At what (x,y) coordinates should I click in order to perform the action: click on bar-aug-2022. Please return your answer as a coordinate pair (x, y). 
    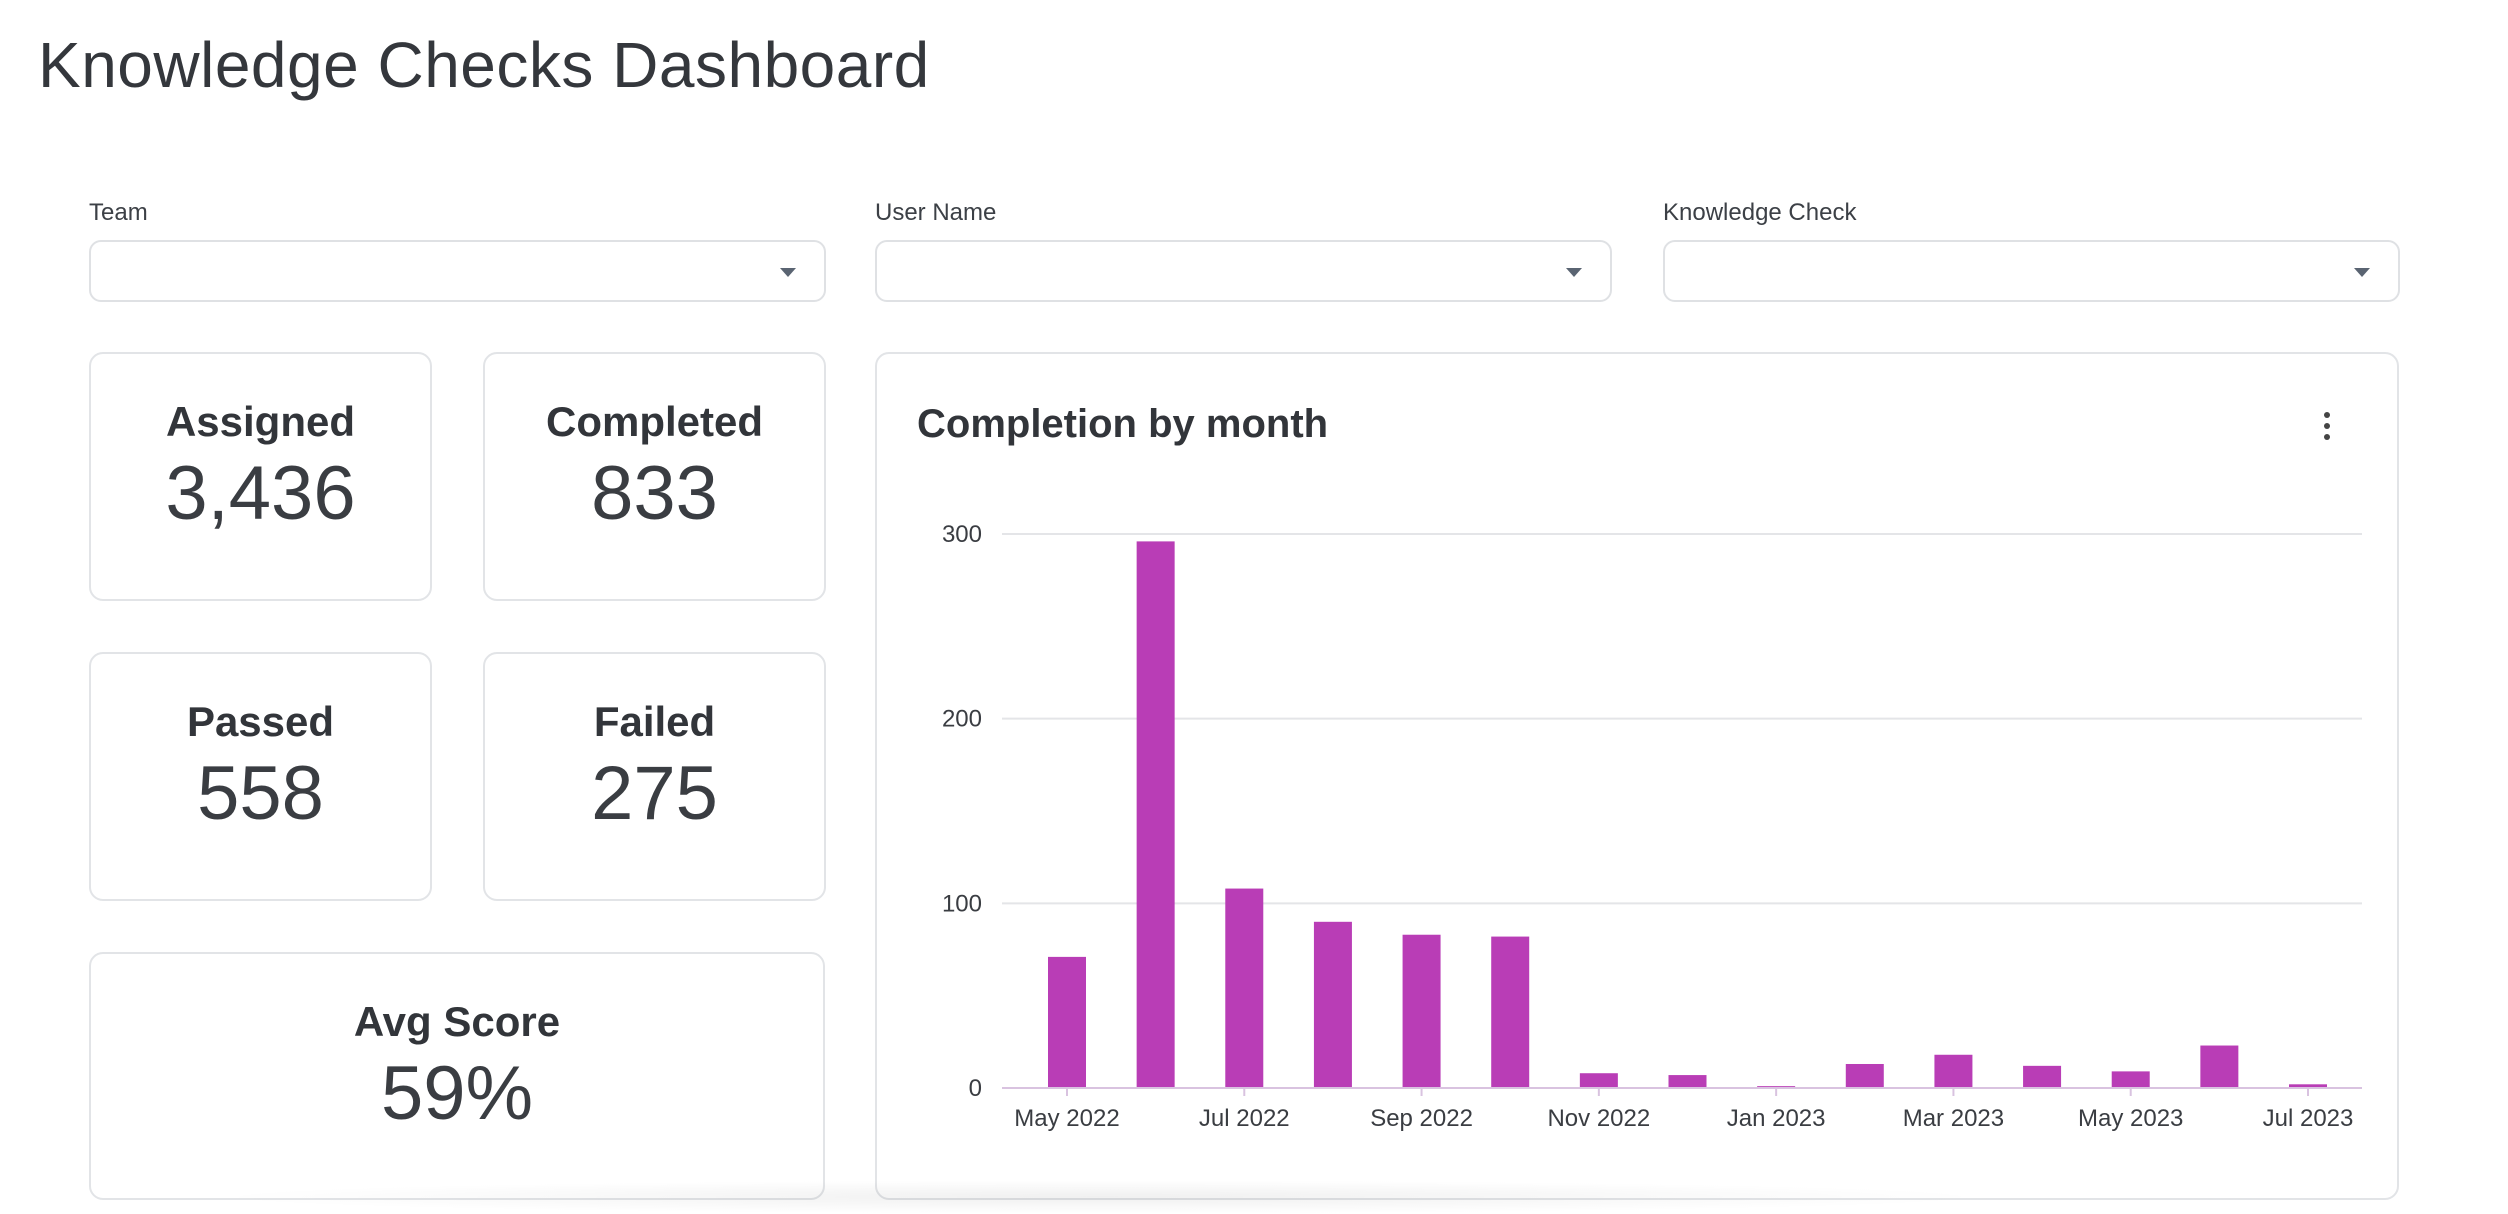
    Looking at the image, I should click on (1332, 1004).